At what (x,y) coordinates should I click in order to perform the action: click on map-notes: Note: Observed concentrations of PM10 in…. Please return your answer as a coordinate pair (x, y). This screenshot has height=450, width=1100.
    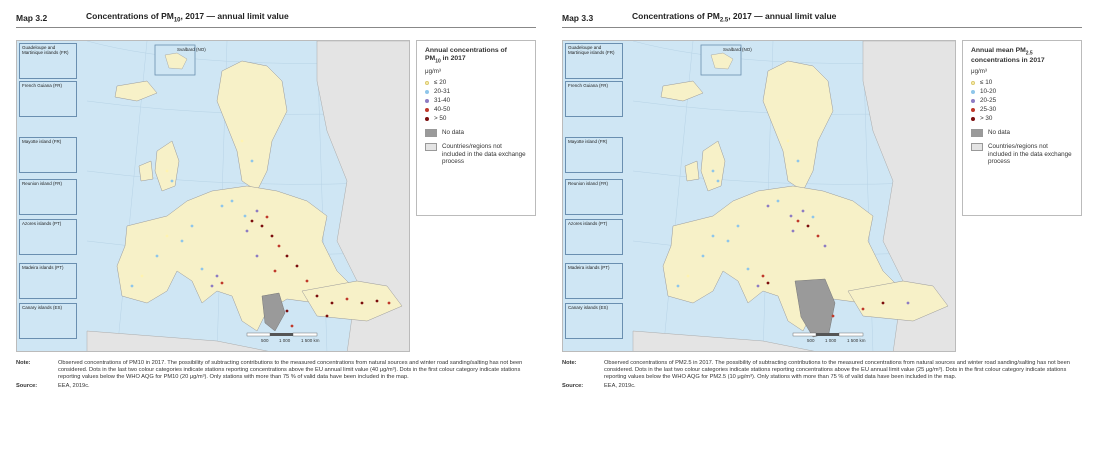
    Looking at the image, I should click on (276, 376).